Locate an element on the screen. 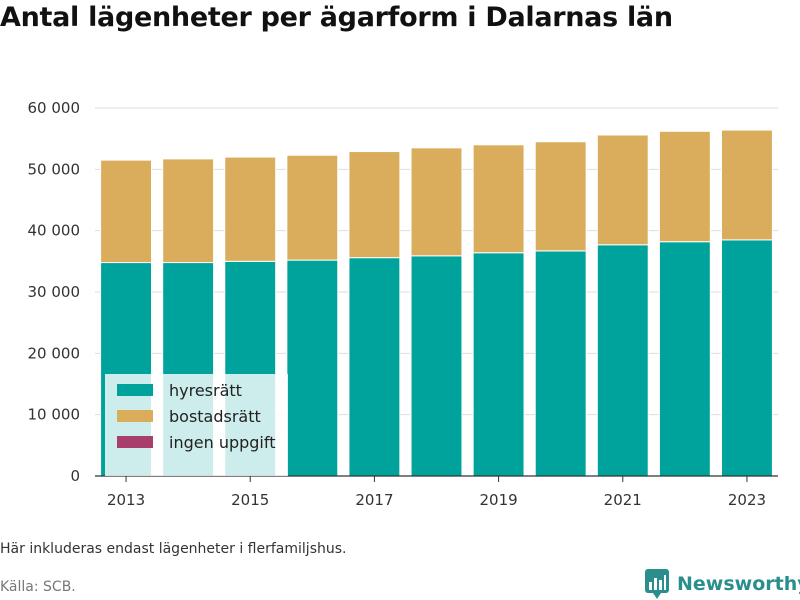  x-tick-label: 2013 is located at coordinates (126, 500).